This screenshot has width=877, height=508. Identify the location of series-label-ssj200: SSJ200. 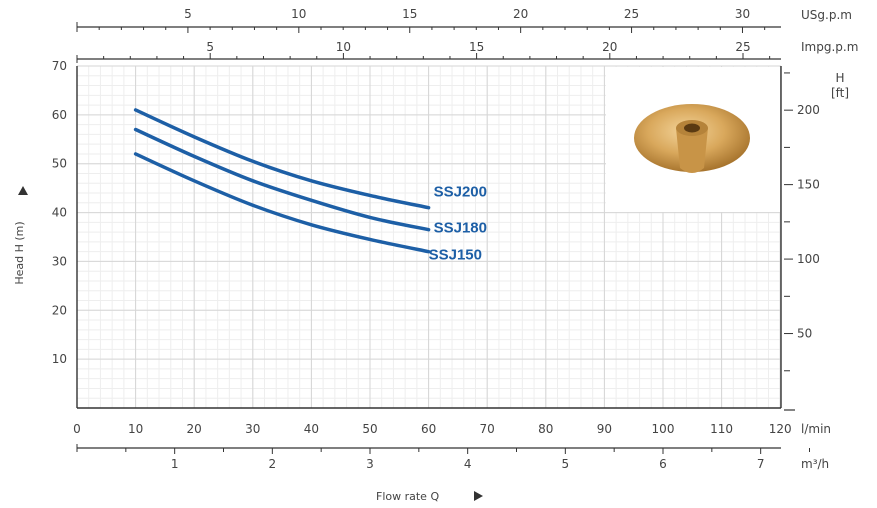
(460, 192).